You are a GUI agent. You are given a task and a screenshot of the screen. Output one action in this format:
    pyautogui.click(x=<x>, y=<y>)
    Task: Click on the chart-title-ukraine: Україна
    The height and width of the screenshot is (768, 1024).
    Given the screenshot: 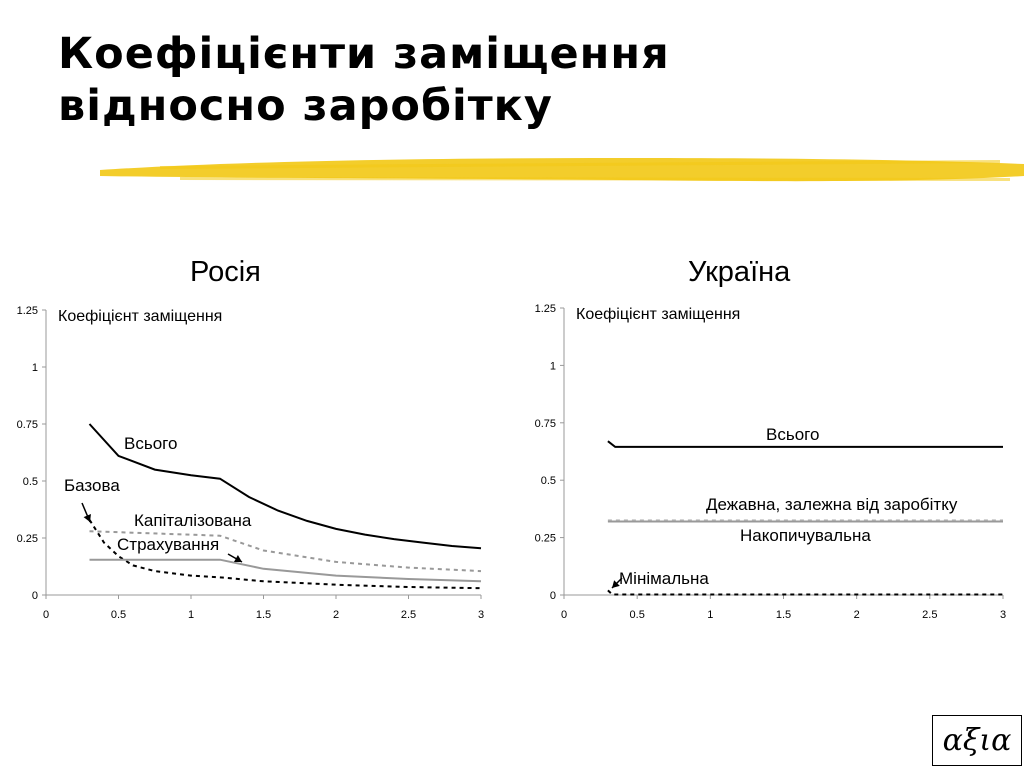 What is the action you would take?
    pyautogui.click(x=739, y=272)
    